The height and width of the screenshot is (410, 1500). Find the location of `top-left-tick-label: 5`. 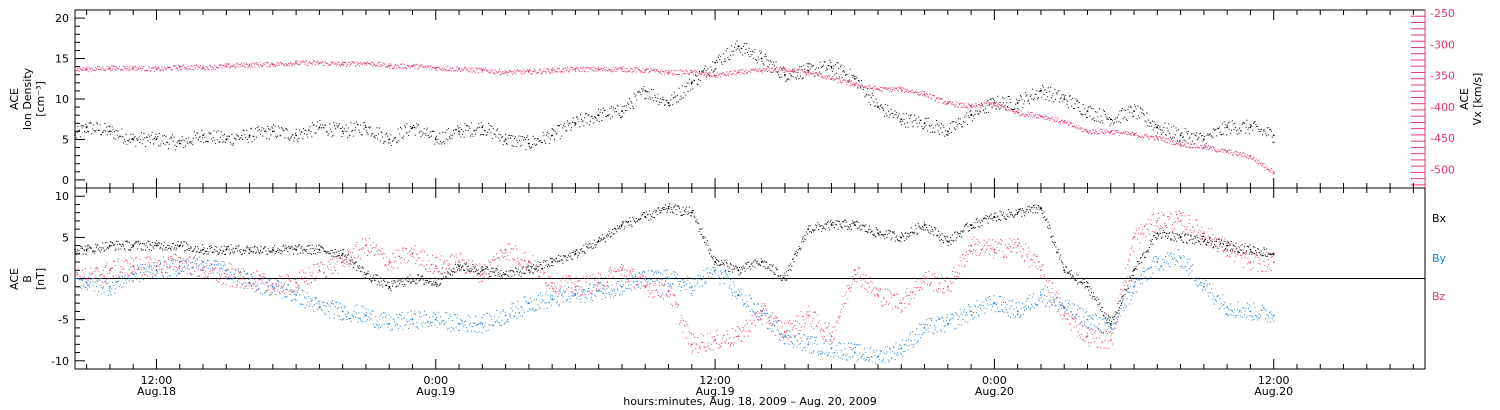

top-left-tick-label: 5 is located at coordinates (65, 139).